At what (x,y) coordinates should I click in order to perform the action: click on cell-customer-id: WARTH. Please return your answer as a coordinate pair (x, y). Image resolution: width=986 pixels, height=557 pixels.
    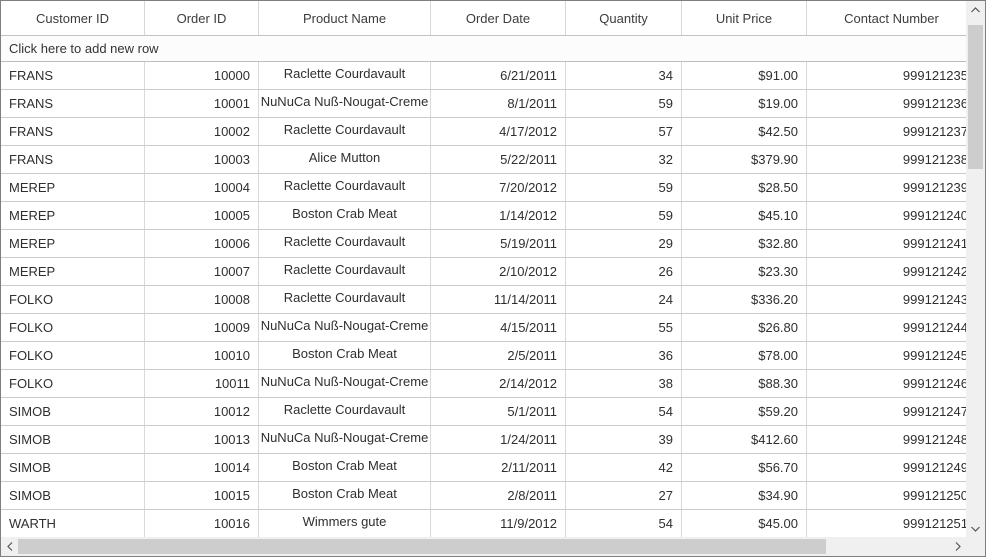
    Looking at the image, I should click on (73, 523).